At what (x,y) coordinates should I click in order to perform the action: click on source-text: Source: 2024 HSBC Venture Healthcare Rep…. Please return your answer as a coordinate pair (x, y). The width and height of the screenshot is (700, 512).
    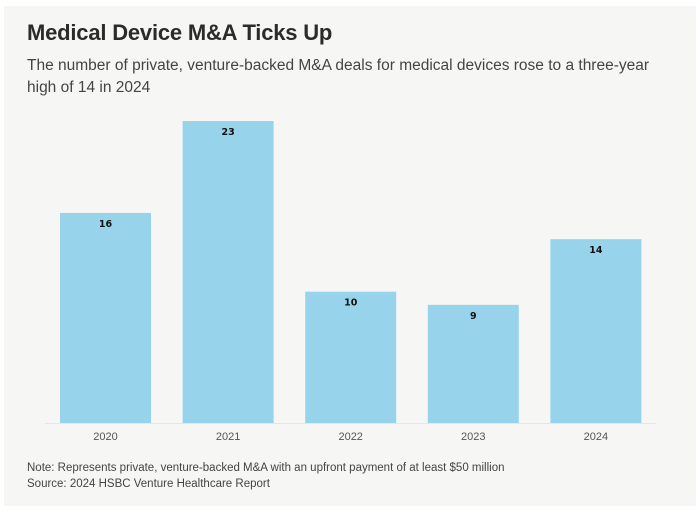
    Looking at the image, I should click on (148, 484).